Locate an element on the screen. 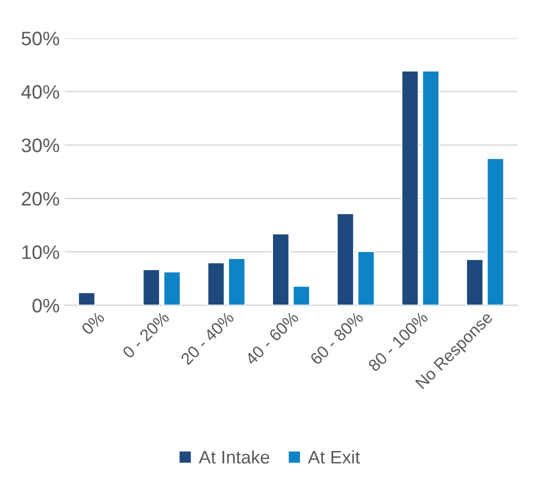  y-tick-label: 20% is located at coordinates (41, 199).